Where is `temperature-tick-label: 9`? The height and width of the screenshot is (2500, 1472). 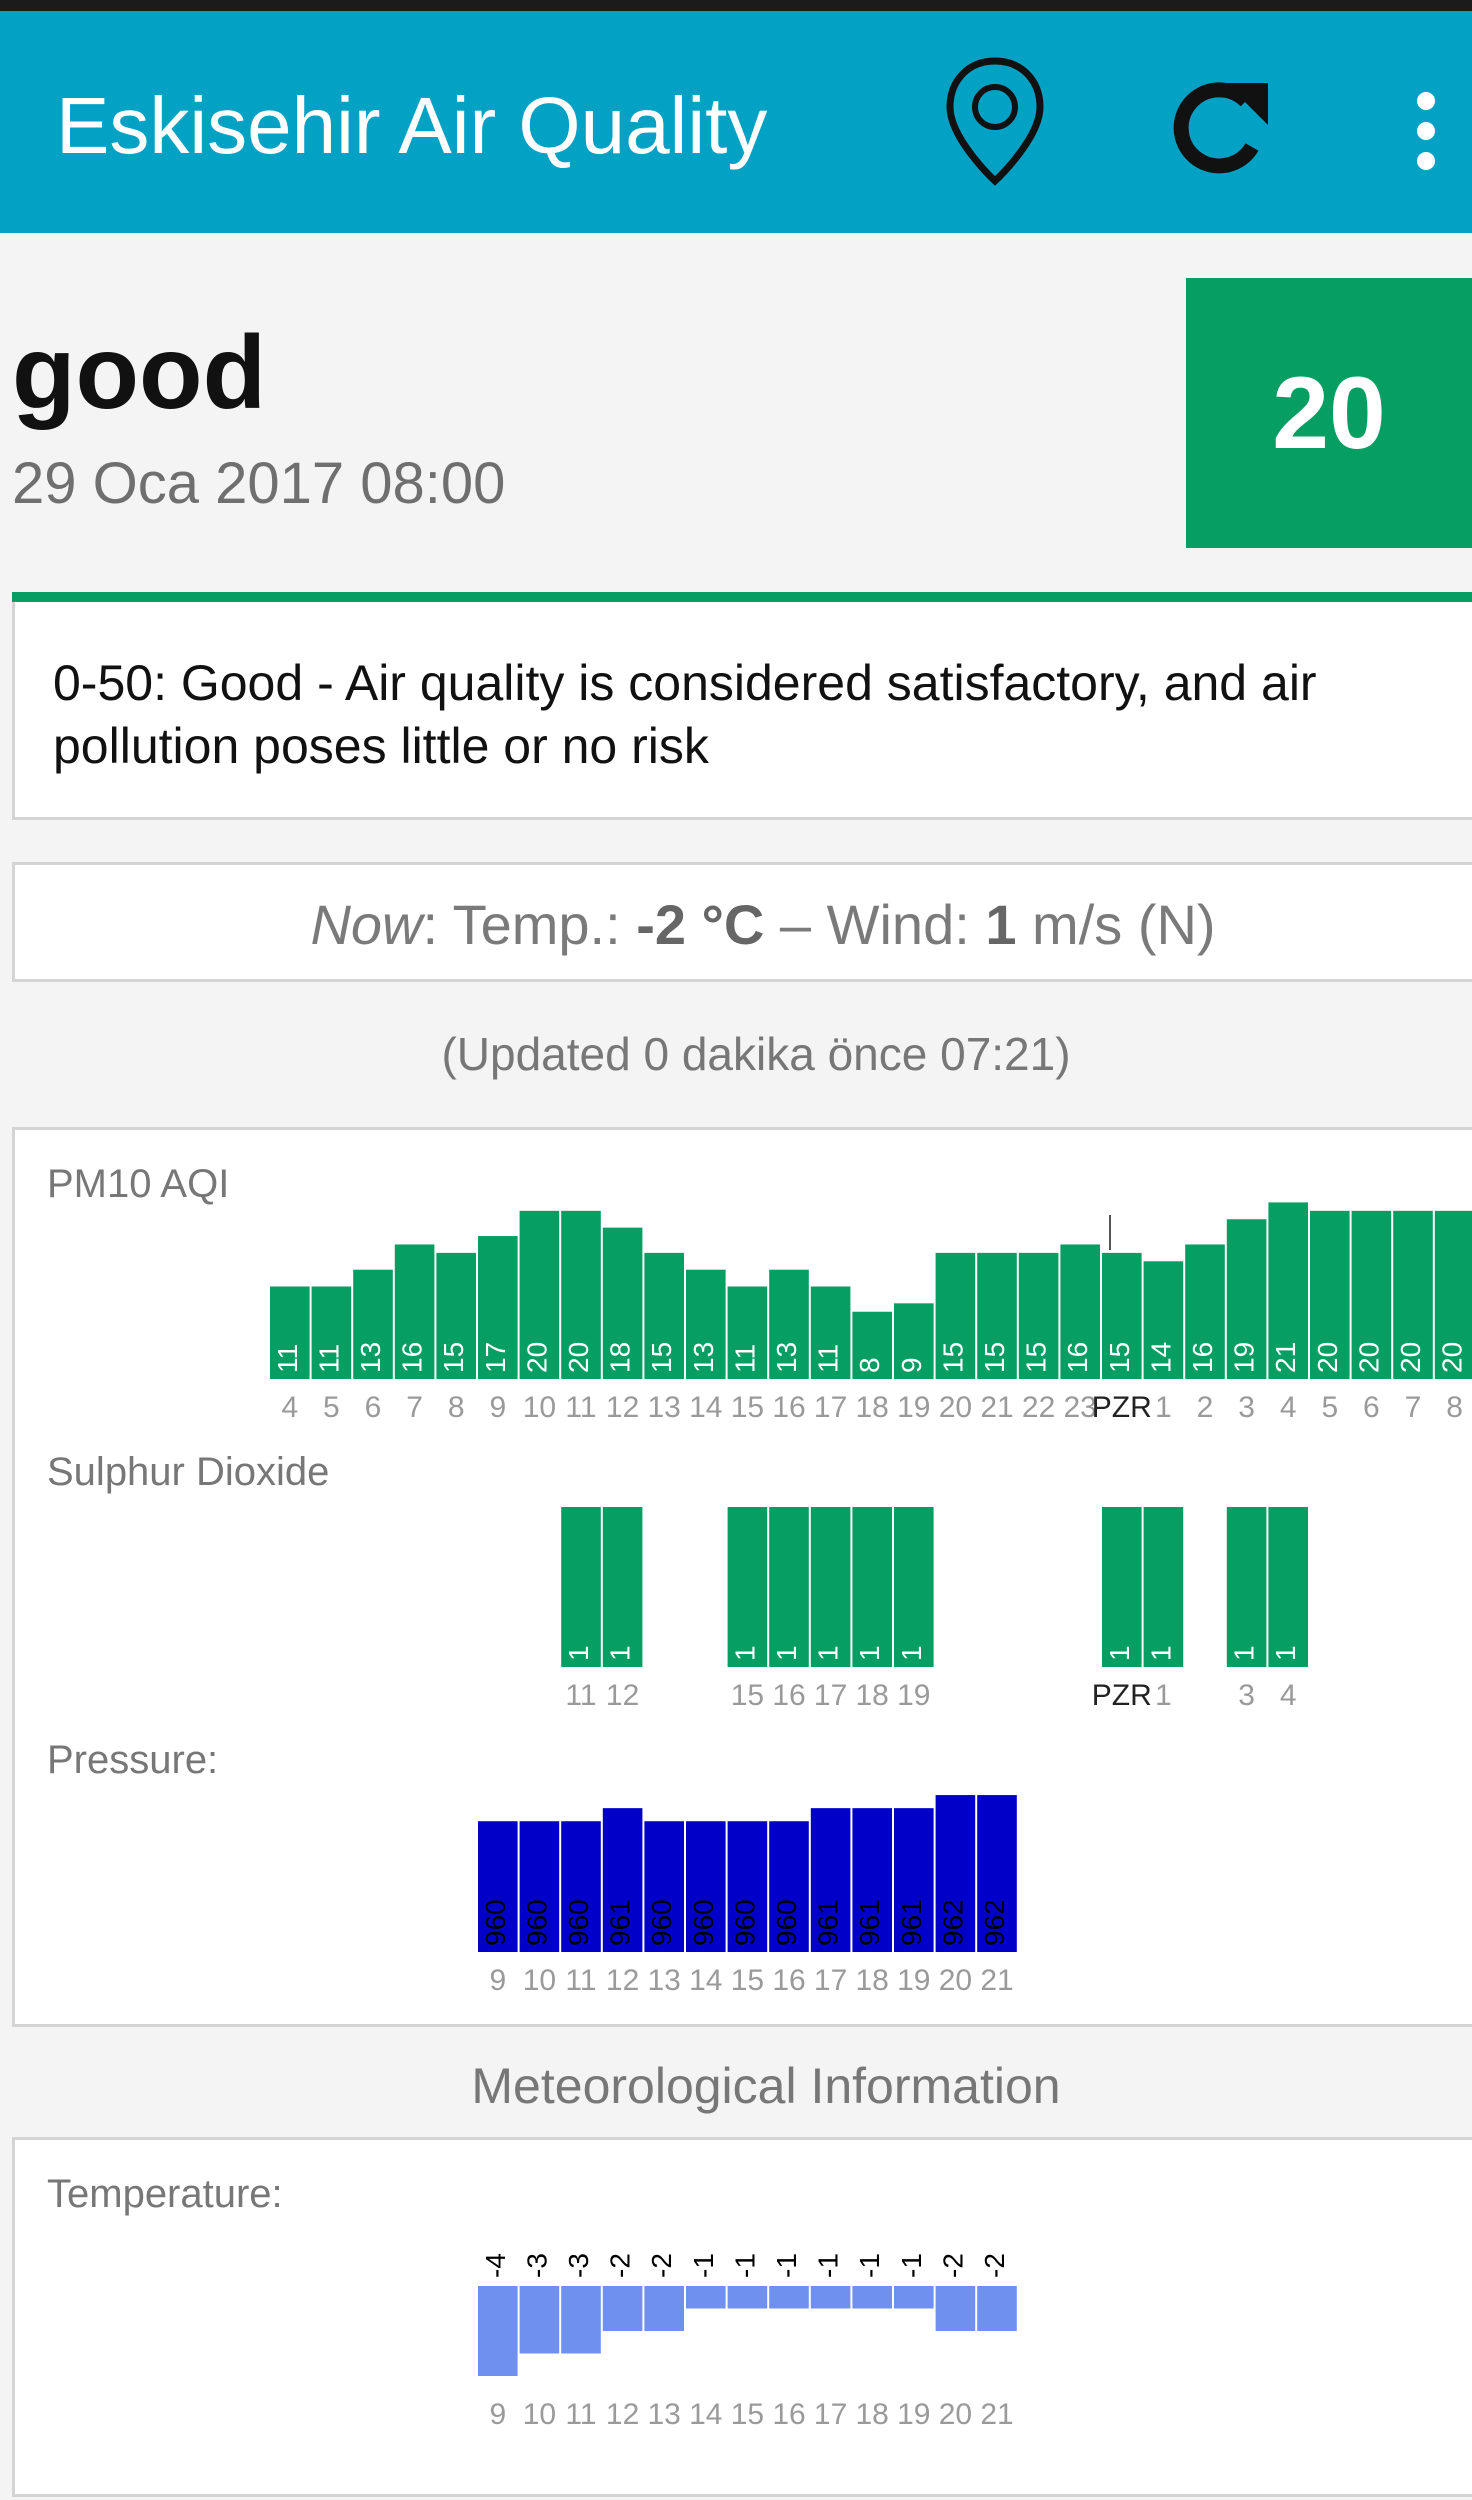
temperature-tick-label: 9 is located at coordinates (497, 2414).